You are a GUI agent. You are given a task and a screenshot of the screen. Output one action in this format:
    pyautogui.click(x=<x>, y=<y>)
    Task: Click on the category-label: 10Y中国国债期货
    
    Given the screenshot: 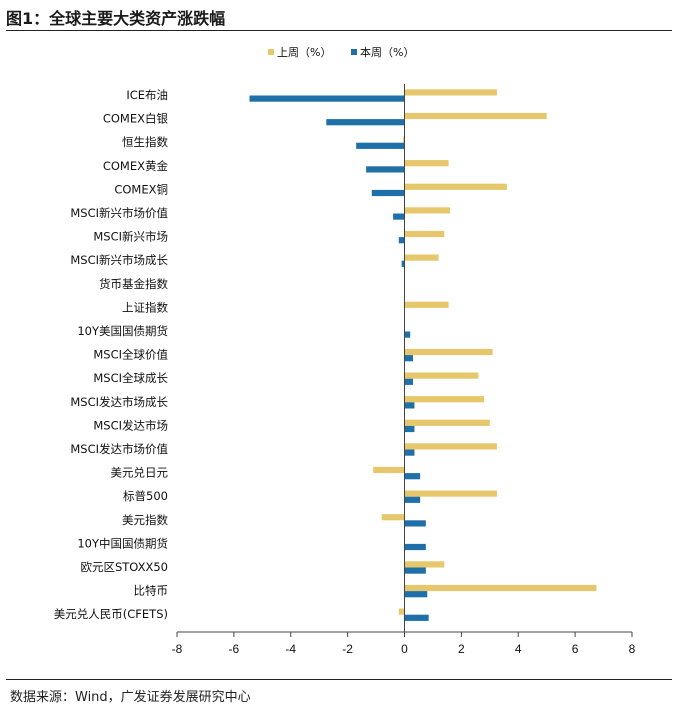 What is the action you would take?
    pyautogui.click(x=122, y=543)
    